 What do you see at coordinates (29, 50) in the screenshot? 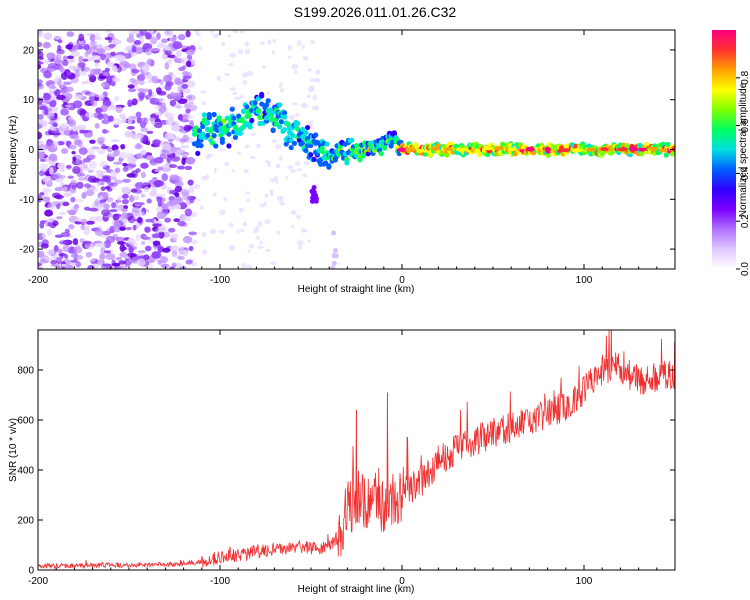
I see `spectrogram-ytick-label: 20` at bounding box center [29, 50].